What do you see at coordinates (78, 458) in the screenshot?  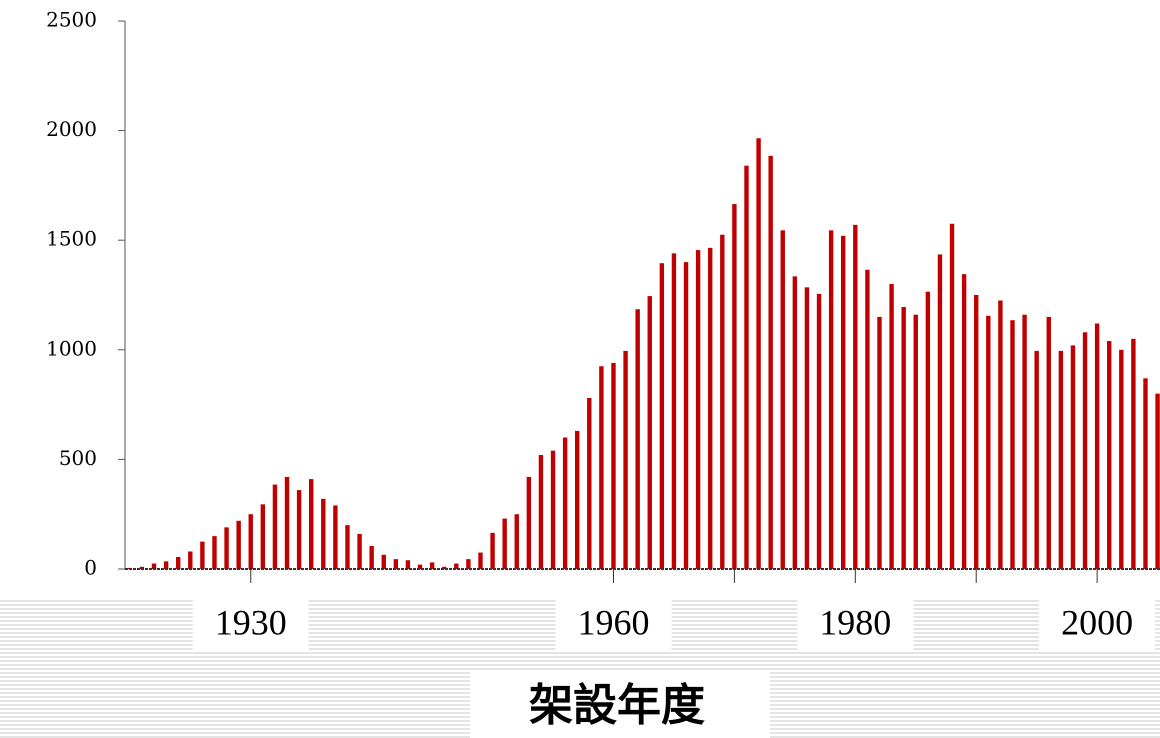 I see `y-tick-label: 500` at bounding box center [78, 458].